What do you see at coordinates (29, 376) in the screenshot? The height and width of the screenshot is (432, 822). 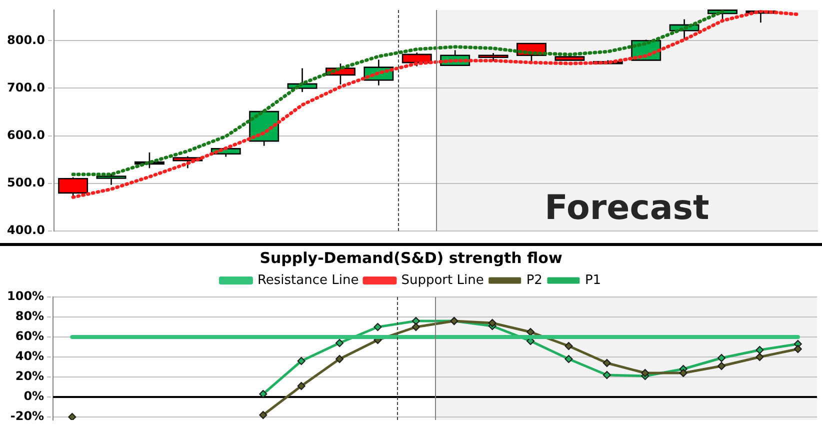 I see `y-tick-label: 20%` at bounding box center [29, 376].